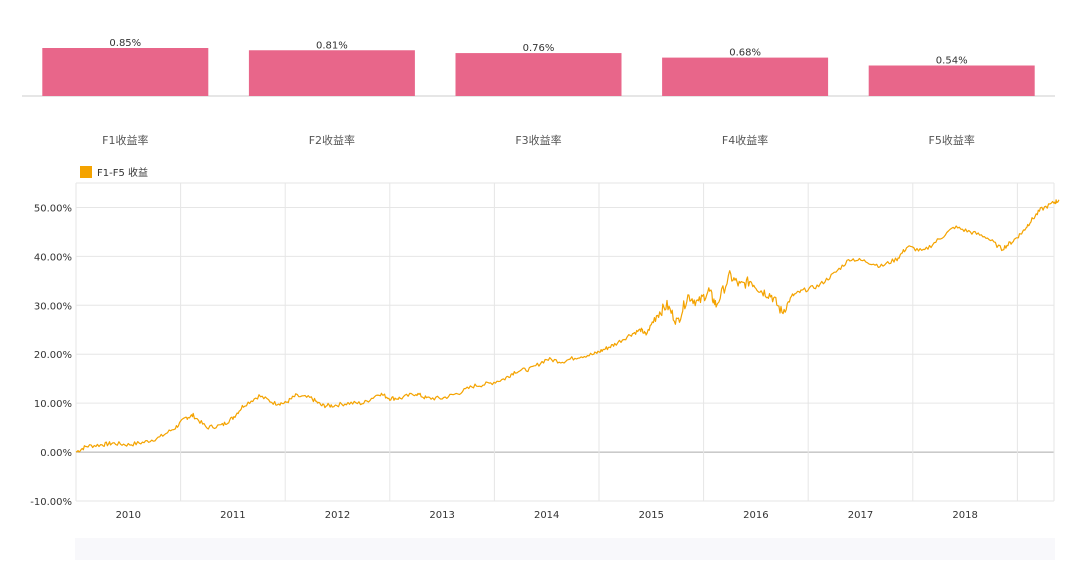  I want to click on bar-value-label: 0.81%, so click(332, 45).